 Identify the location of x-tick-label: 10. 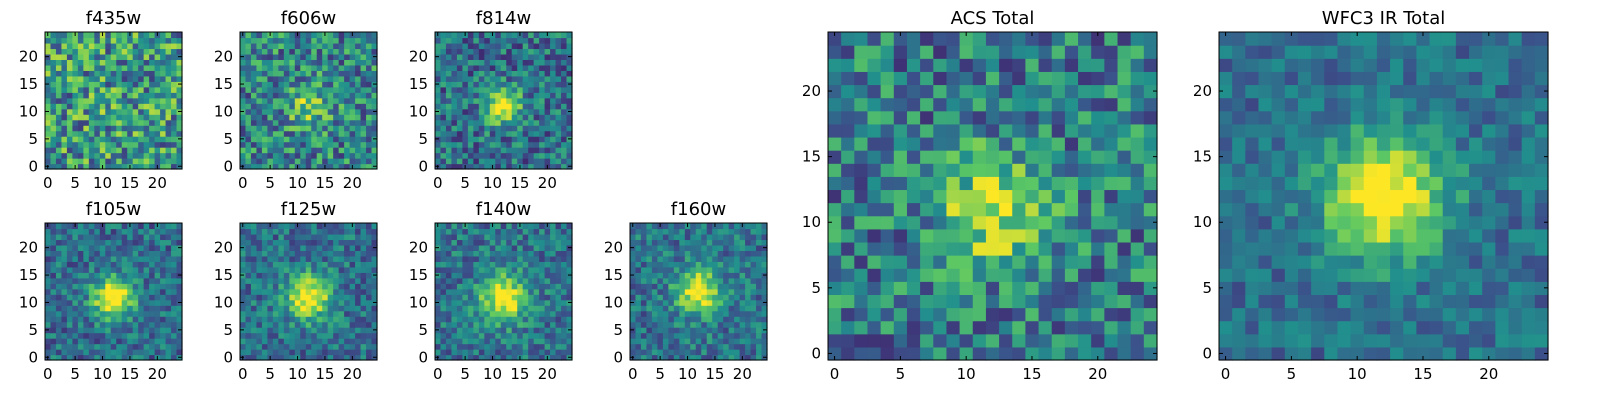
(492, 374).